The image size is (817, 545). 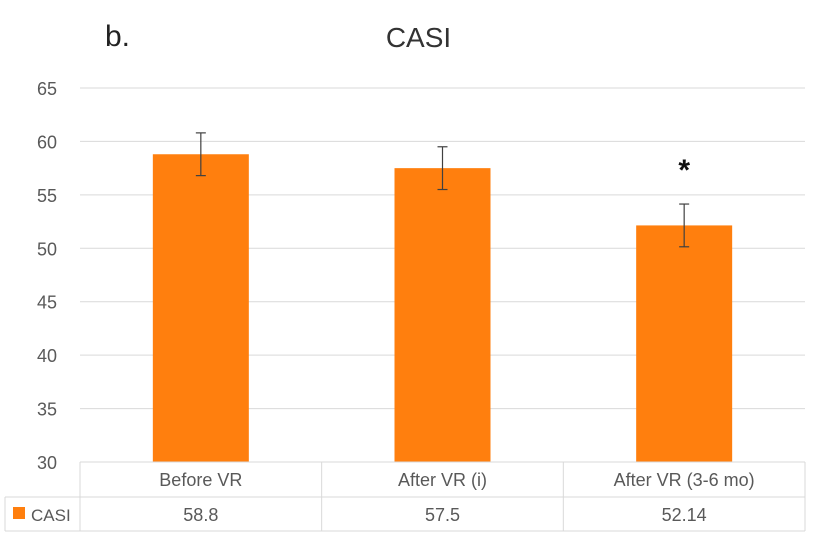 I want to click on y-tick-label: 55, so click(x=47, y=196).